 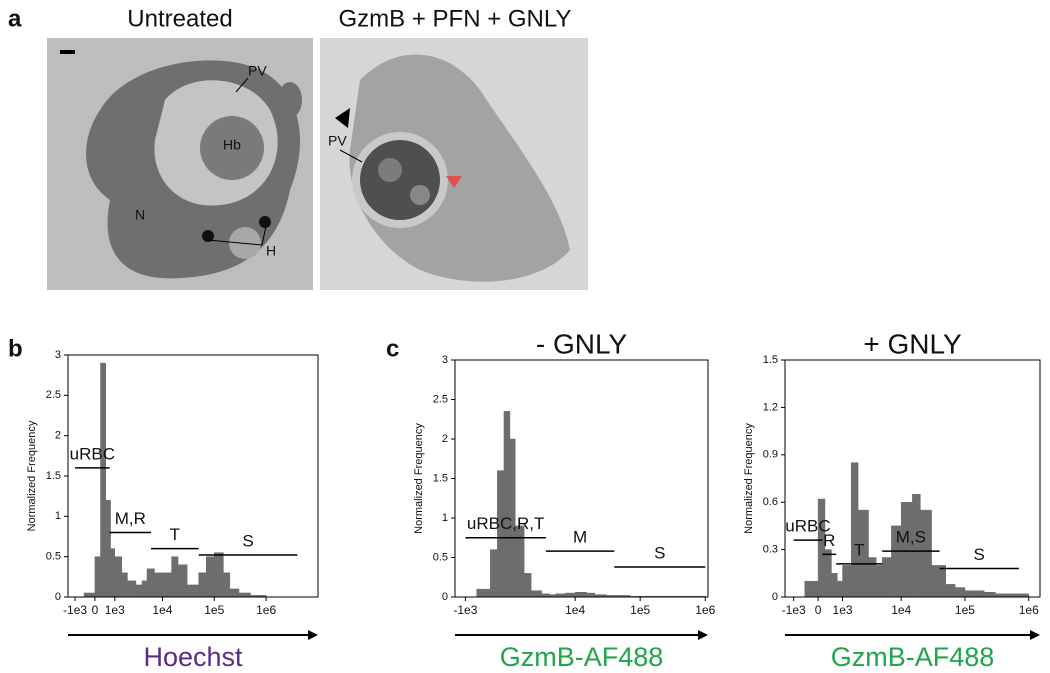 I want to click on y-tick-label: 0.3, so click(x=770, y=550).